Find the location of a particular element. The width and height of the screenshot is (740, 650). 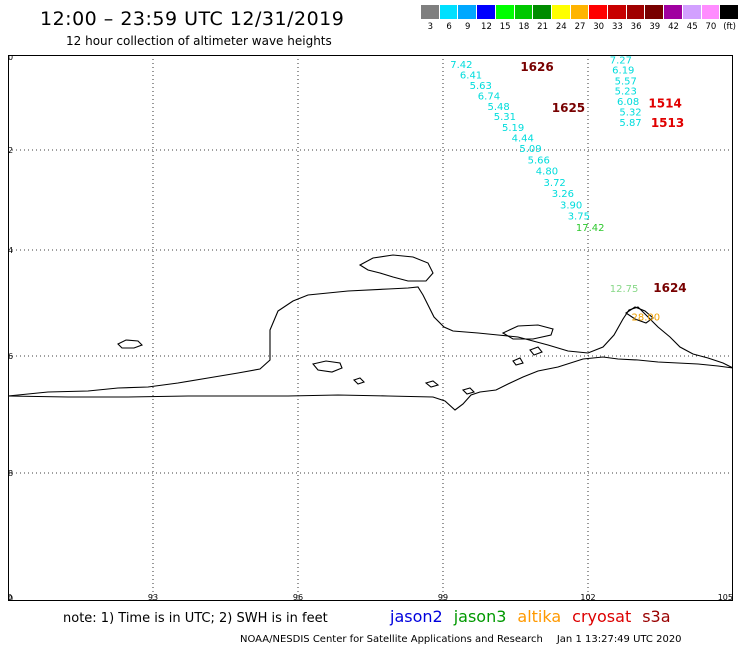

lat-tick-label: -66 is located at coordinates (10, 356).